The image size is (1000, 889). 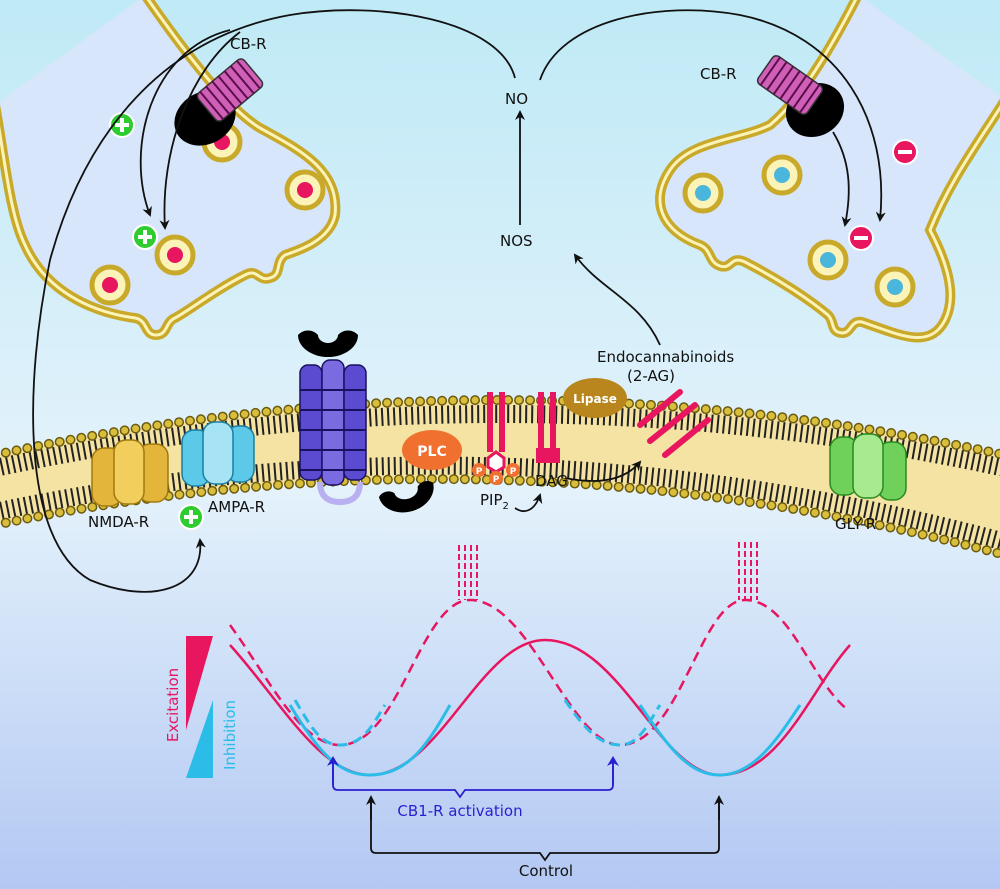 I want to click on no-to-right-arrow, so click(x=712, y=115).